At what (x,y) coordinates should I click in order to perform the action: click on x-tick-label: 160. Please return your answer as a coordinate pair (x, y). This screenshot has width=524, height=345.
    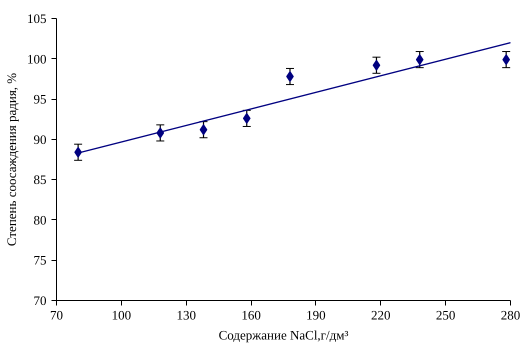
    Looking at the image, I should click on (251, 315).